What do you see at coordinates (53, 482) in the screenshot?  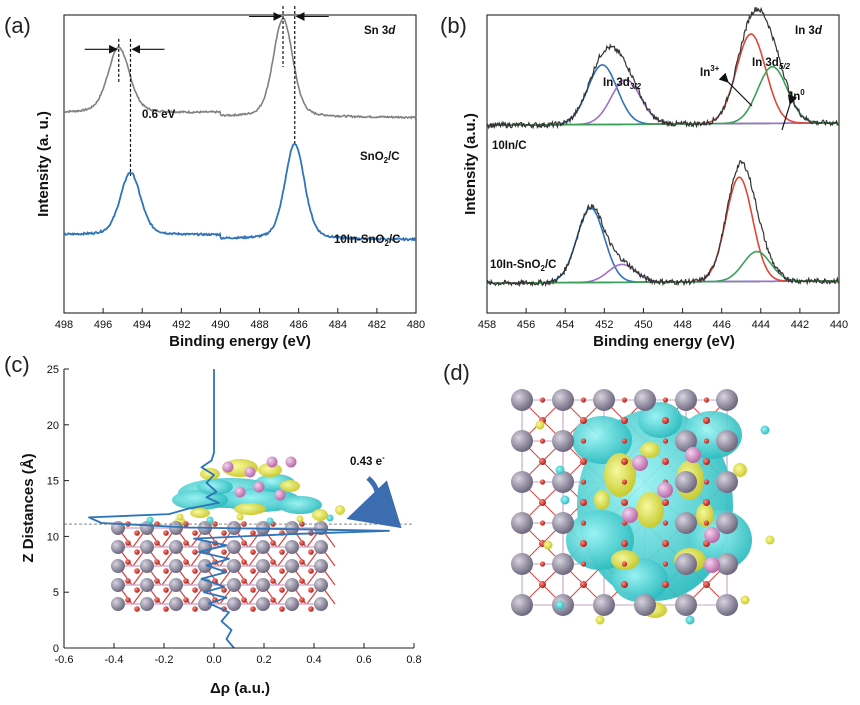 I see `panel-c-ytick-label: 15` at bounding box center [53, 482].